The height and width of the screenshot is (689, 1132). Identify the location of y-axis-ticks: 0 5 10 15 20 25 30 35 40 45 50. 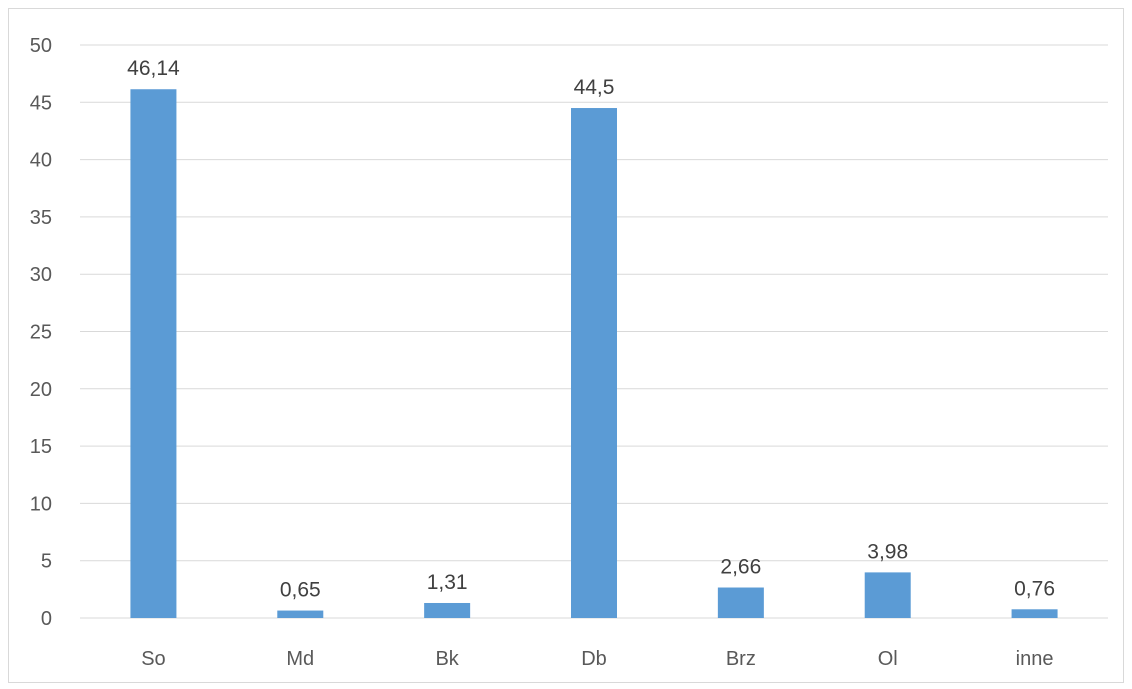
(41, 332).